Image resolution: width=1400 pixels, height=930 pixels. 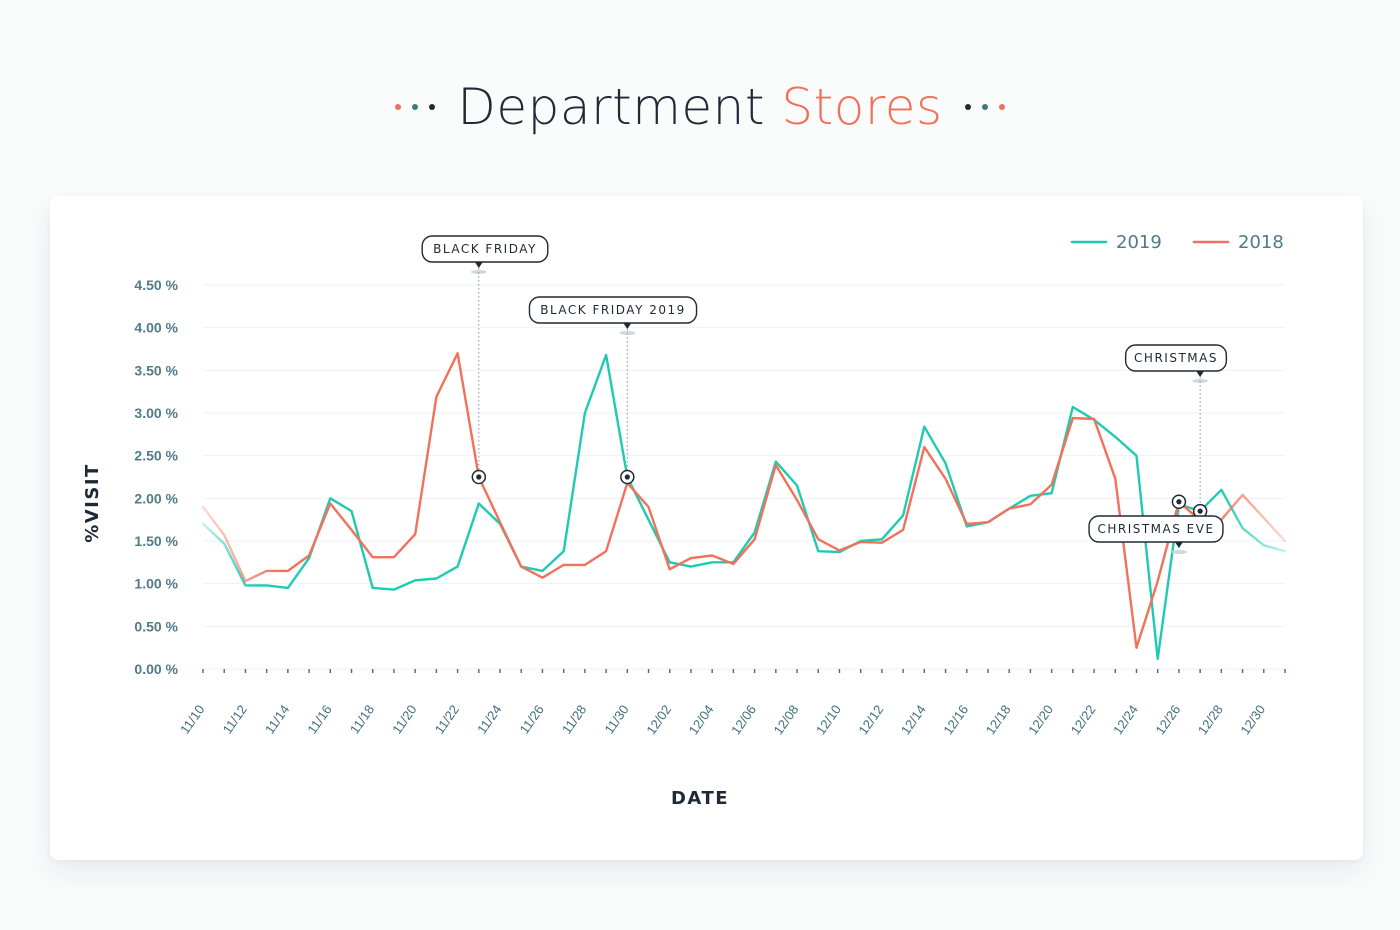 What do you see at coordinates (913, 719) in the screenshot?
I see `x-tick-label: 12/14` at bounding box center [913, 719].